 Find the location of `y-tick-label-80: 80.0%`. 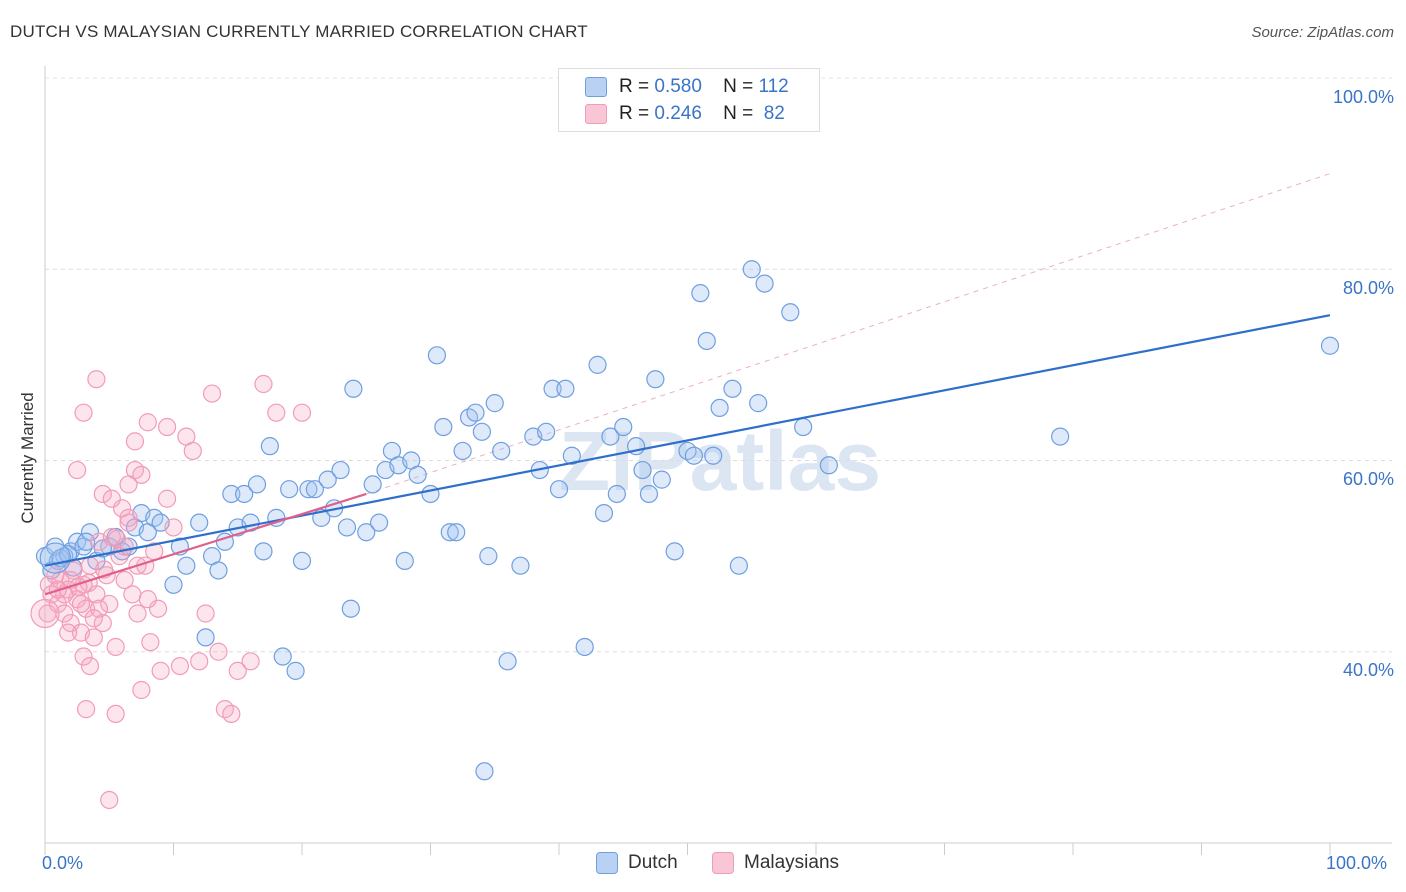

y-tick-label-80: 80.0% is located at coordinates (1368, 288).